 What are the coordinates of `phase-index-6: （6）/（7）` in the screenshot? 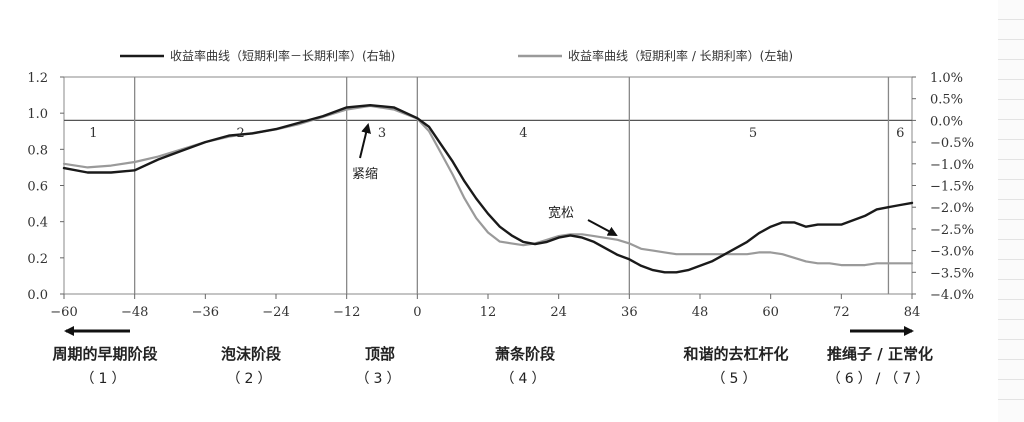 It's located at (880, 379).